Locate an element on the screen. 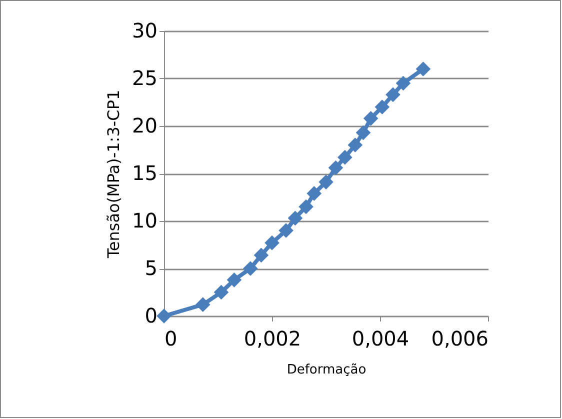 The image size is (562, 419). x-tick-label: 0,002 is located at coordinates (273, 338).